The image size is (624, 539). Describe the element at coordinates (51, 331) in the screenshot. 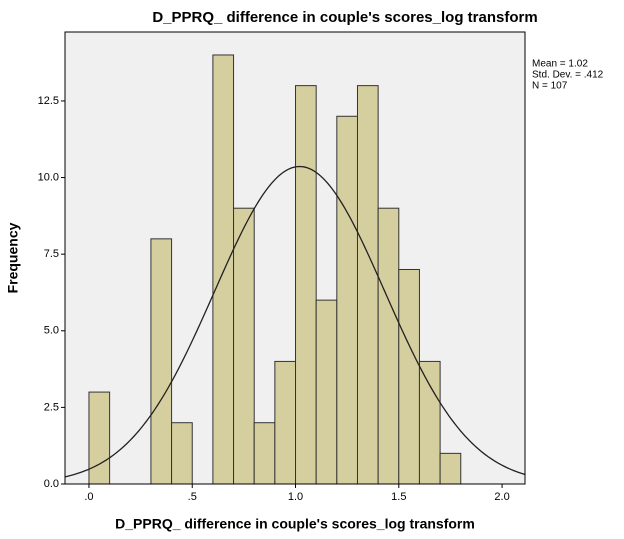

I see `y-tick-label: 5.0` at that location.